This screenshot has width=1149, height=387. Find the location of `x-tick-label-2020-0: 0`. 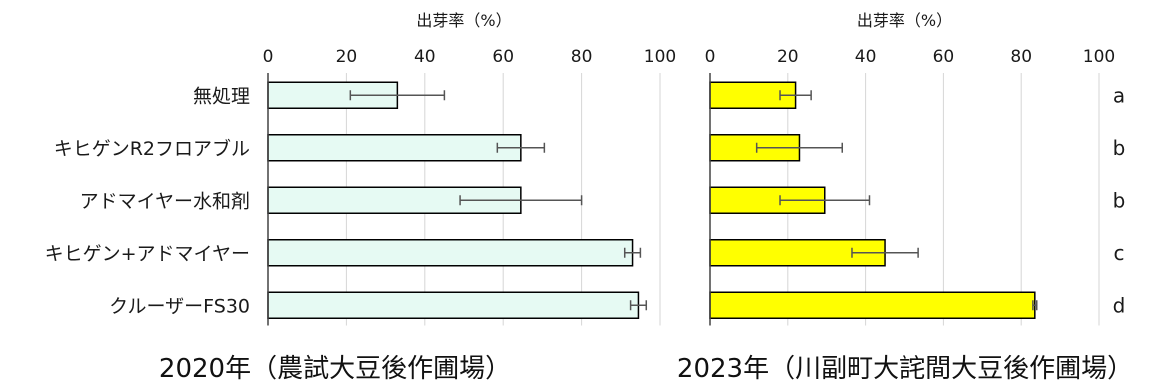

x-tick-label-2020-0: 0 is located at coordinates (268, 57).